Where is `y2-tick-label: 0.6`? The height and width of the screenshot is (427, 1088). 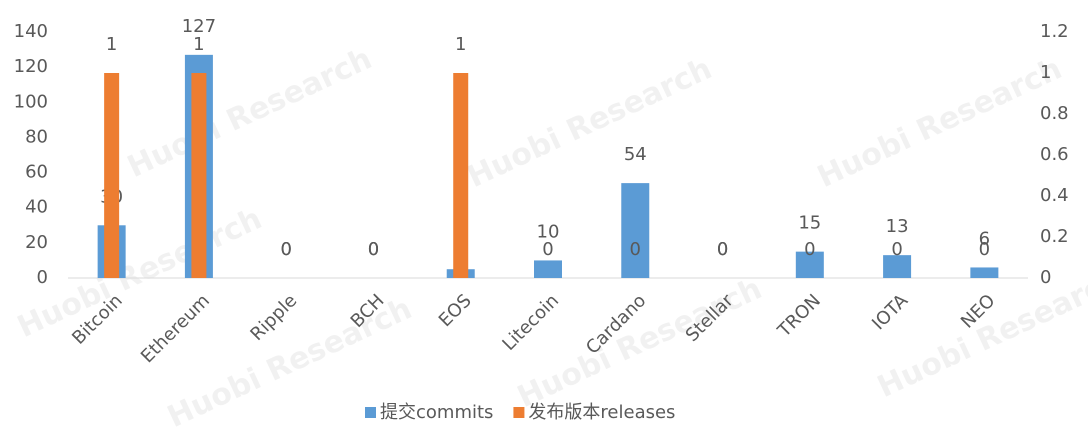 y2-tick-label: 0.6 is located at coordinates (1054, 154).